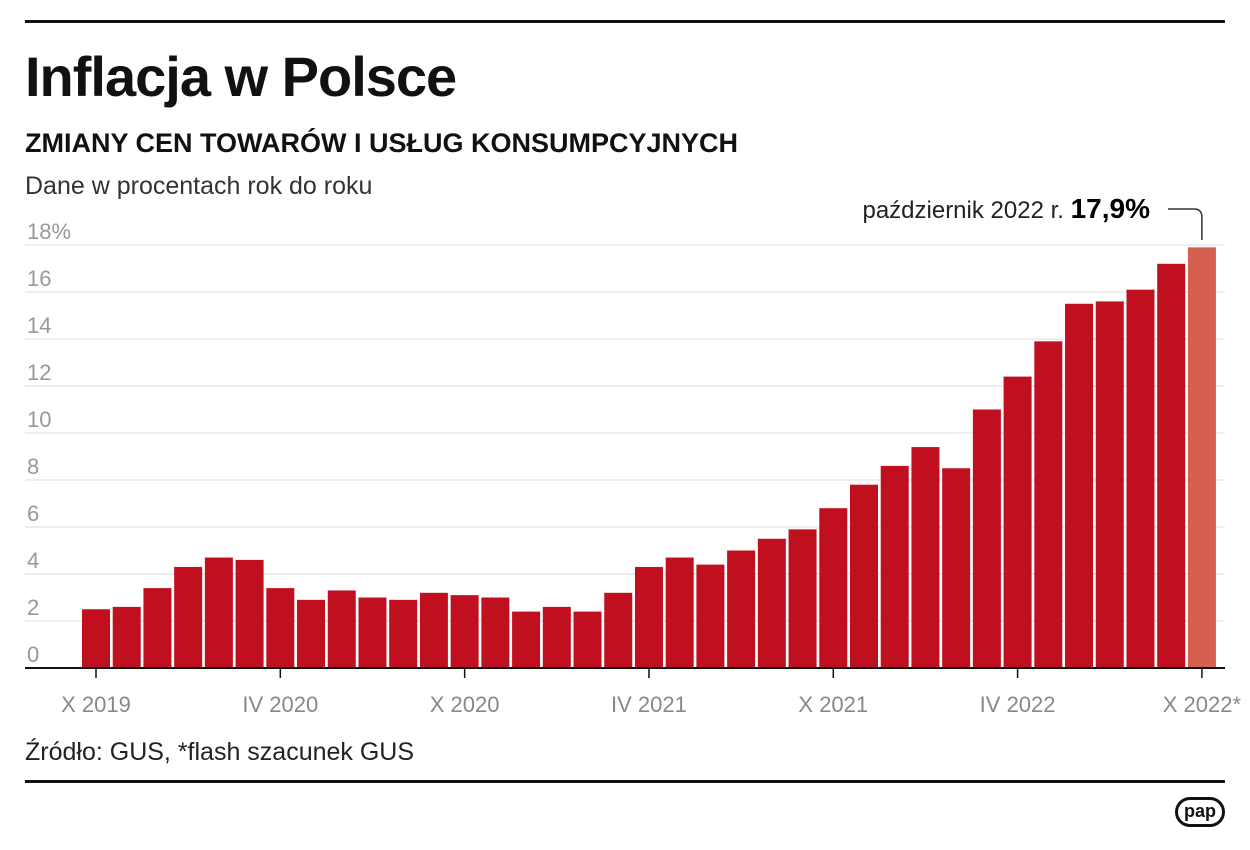  Describe the element at coordinates (465, 704) in the screenshot. I see `x-tick-label: X 2020` at that location.